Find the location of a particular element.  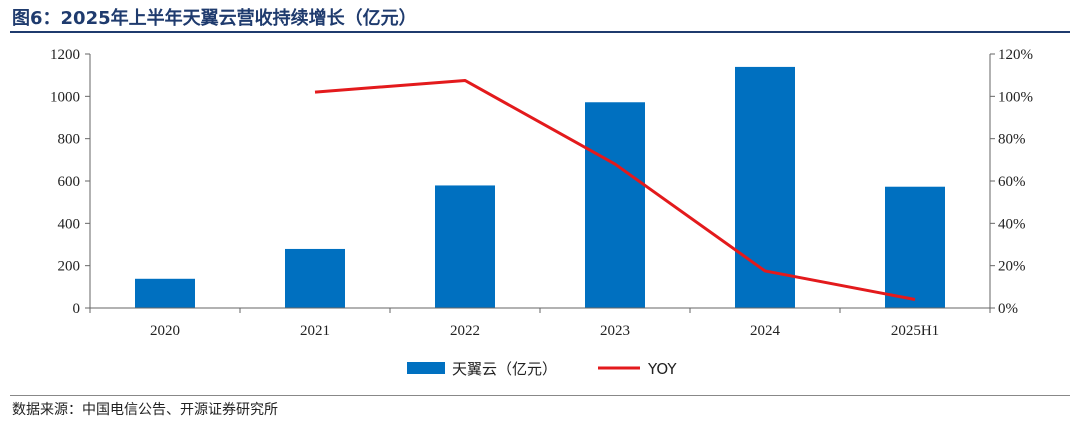

y-right-tick-label: 60% is located at coordinates (1012, 182).